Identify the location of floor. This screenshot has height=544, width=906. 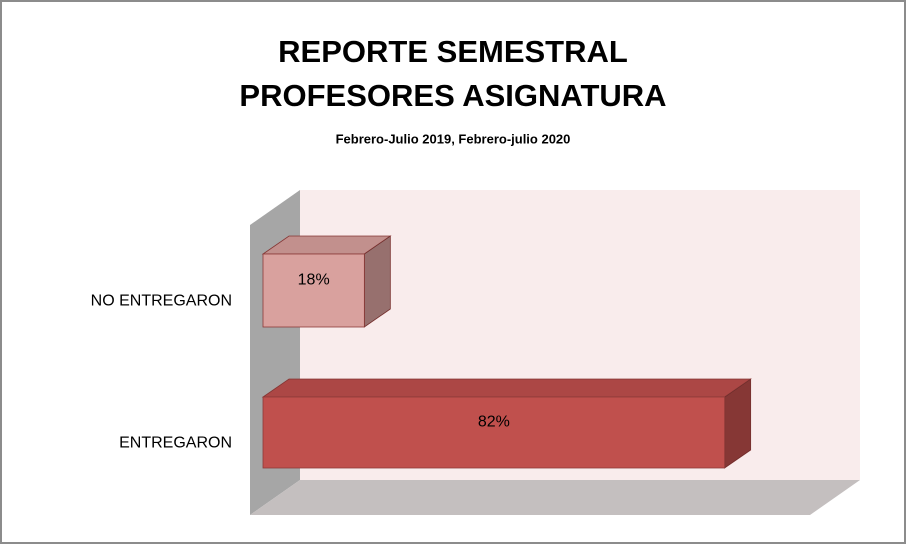
(555, 497).